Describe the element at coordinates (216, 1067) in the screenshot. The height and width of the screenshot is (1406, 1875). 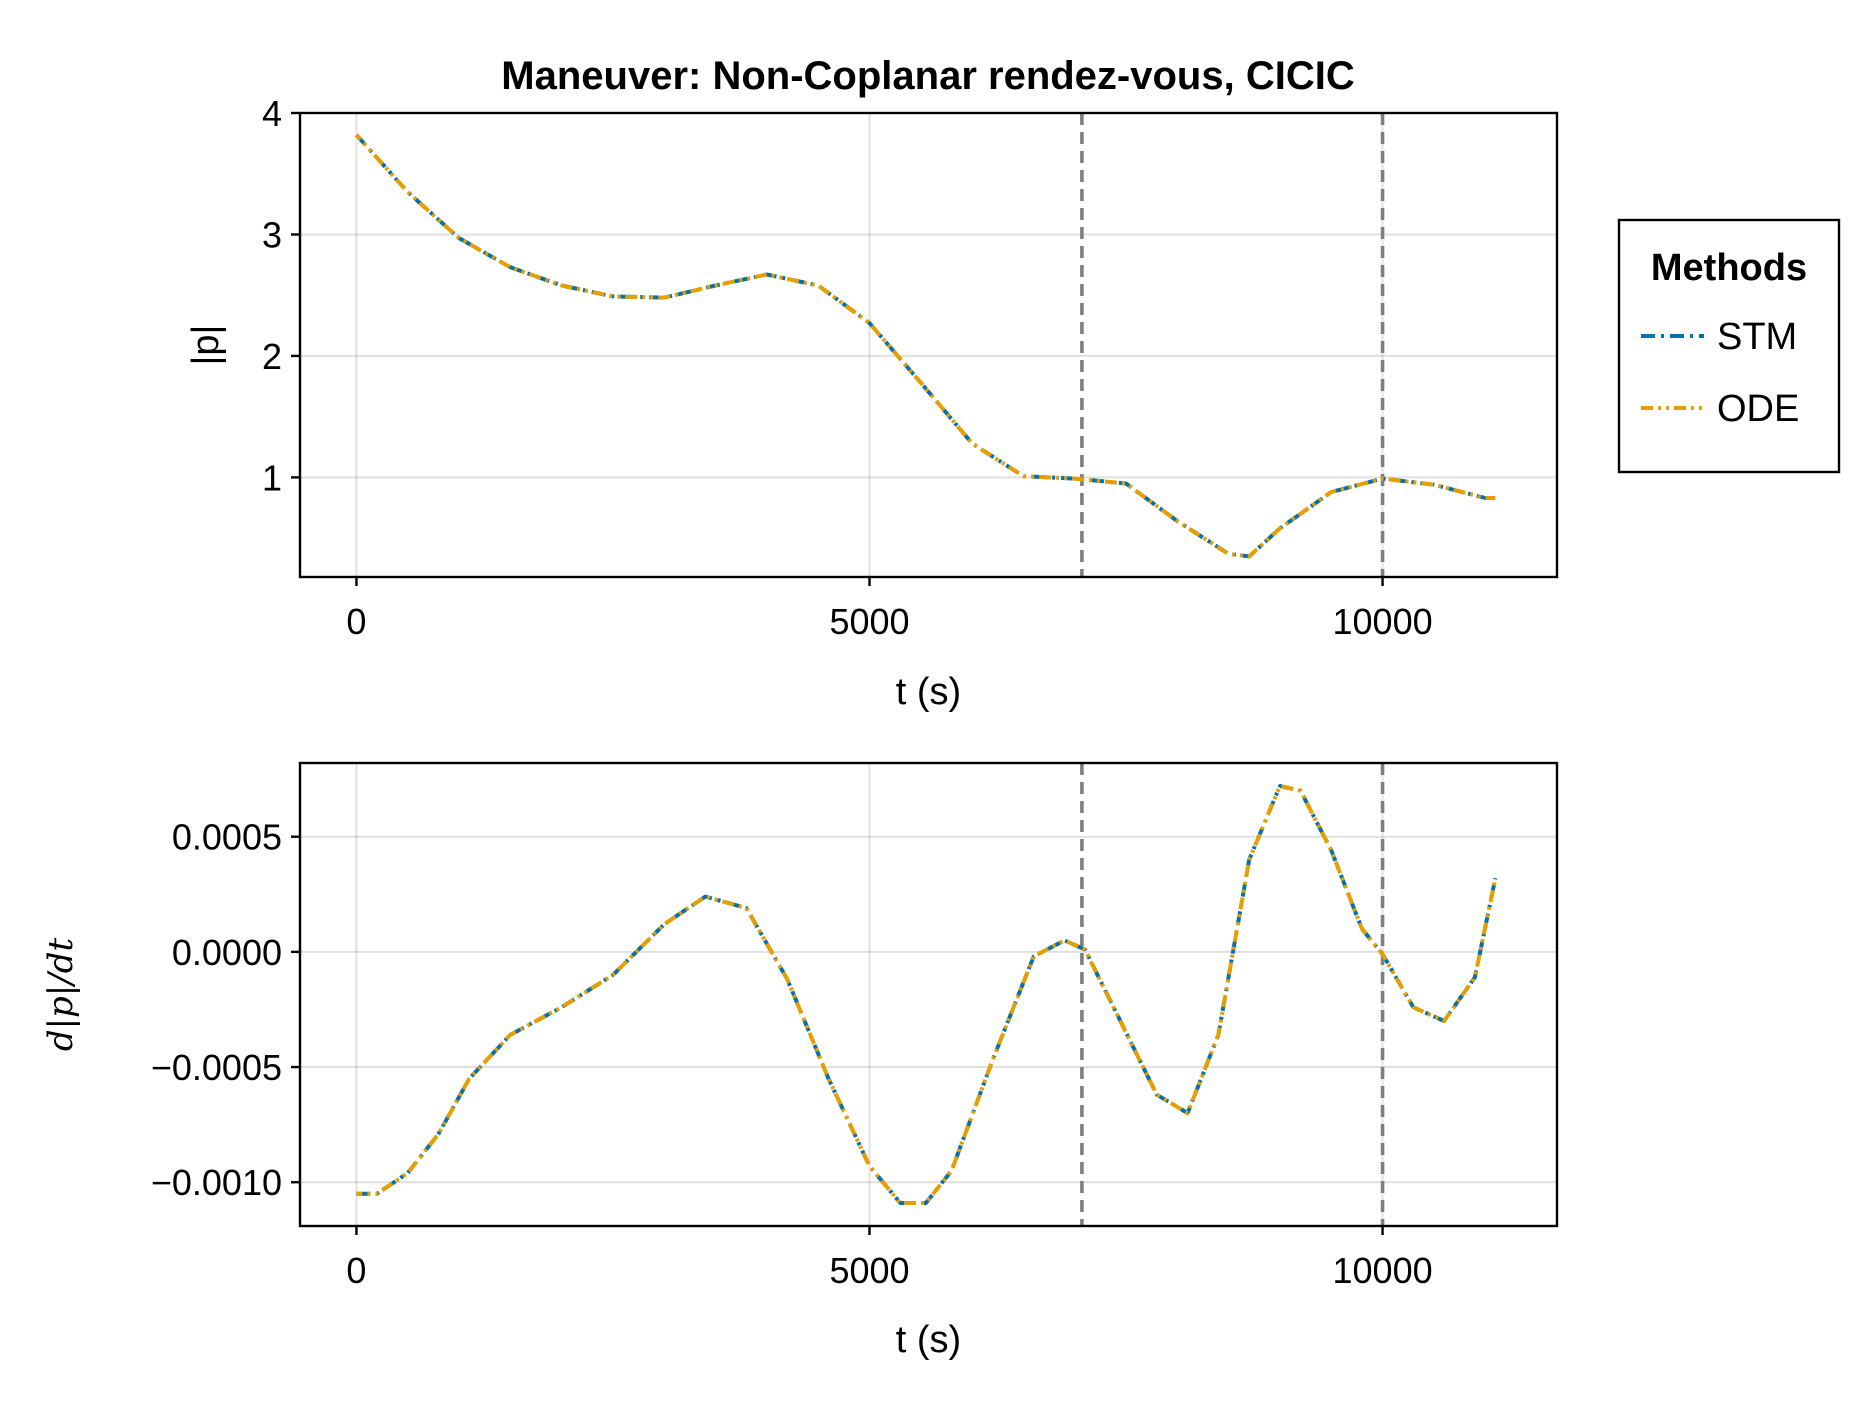
I see `y-tick-label: −0.0005` at that location.